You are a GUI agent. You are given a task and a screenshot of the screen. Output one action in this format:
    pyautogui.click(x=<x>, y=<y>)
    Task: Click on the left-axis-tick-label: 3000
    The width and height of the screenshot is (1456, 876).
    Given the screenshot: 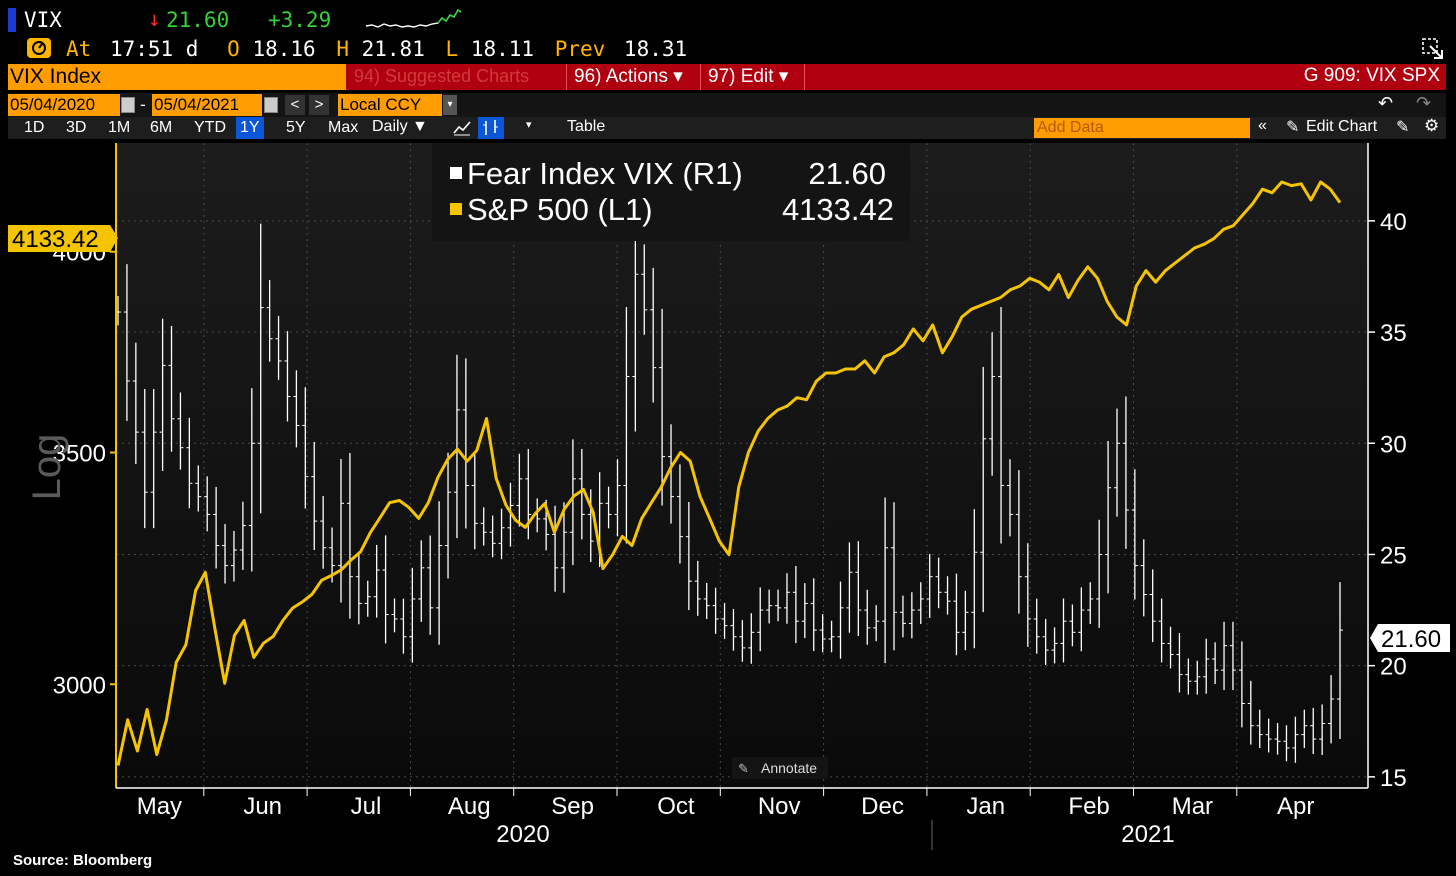 What is the action you would take?
    pyautogui.click(x=79, y=685)
    